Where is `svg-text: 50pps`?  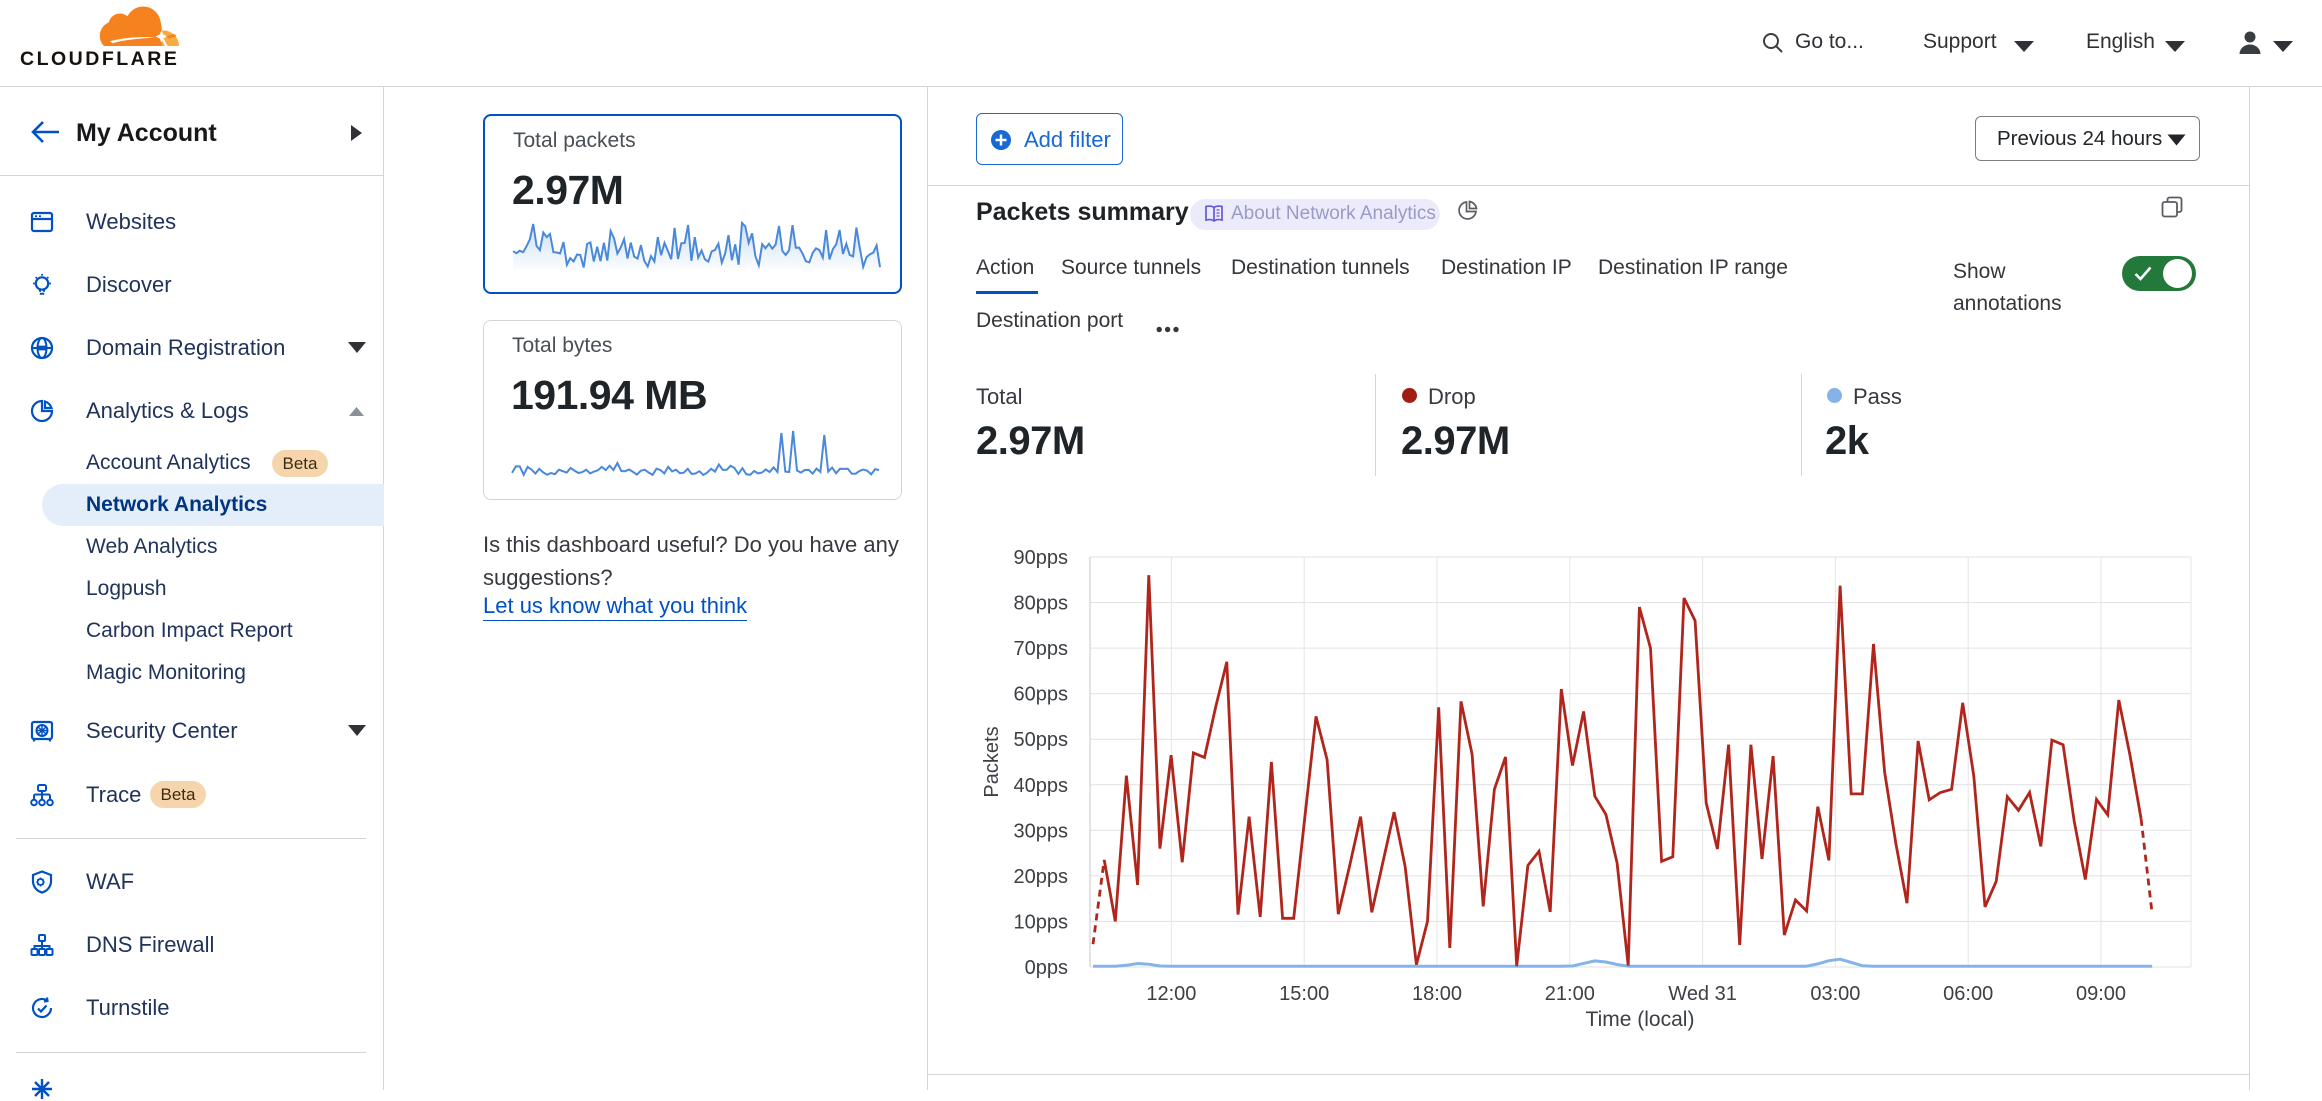 svg-text: 50pps is located at coordinates (1041, 740).